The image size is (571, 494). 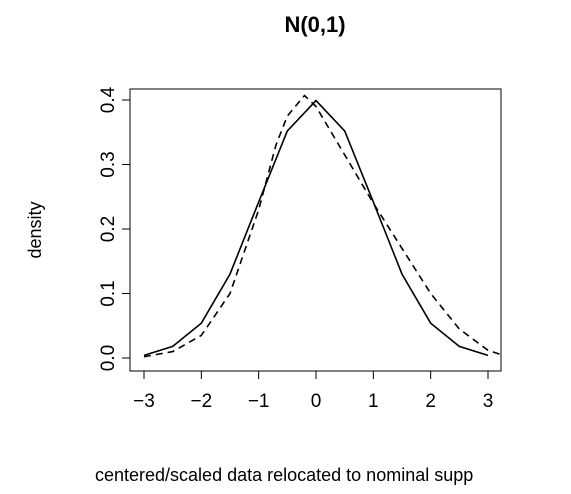 I want to click on x-tick-label: 2, so click(x=430, y=401).